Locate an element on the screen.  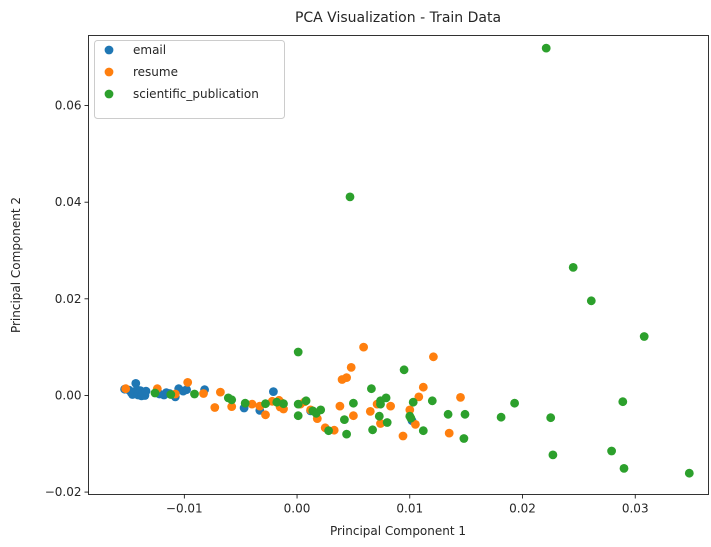
y-tick-label: −0.02 is located at coordinates (63, 492).